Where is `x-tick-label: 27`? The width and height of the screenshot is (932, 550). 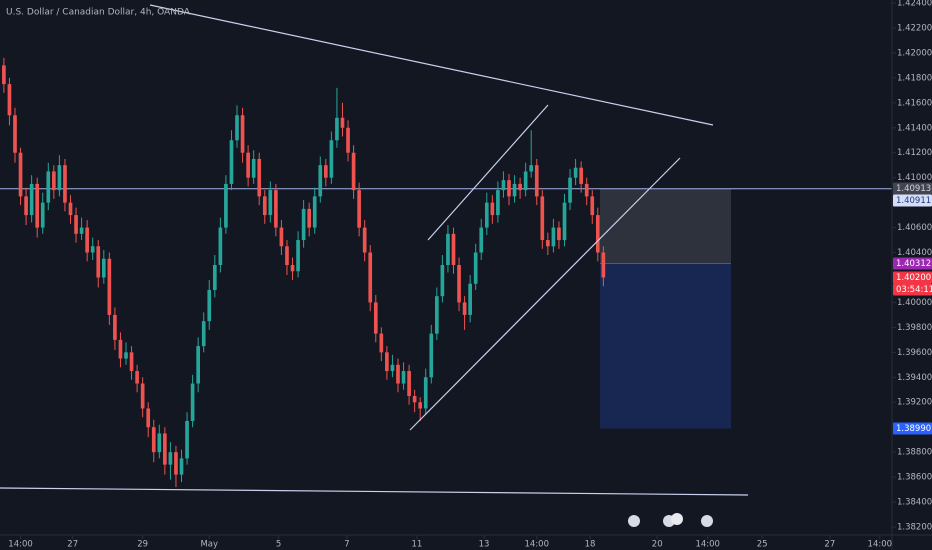
x-tick-label: 27 is located at coordinates (72, 545).